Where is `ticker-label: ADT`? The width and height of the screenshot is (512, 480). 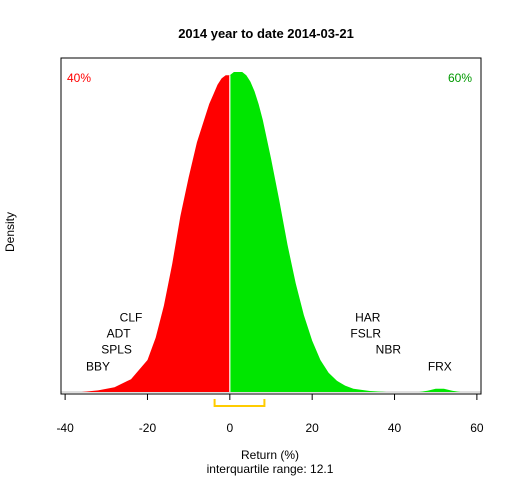
ticker-label: ADT is located at coordinates (119, 333).